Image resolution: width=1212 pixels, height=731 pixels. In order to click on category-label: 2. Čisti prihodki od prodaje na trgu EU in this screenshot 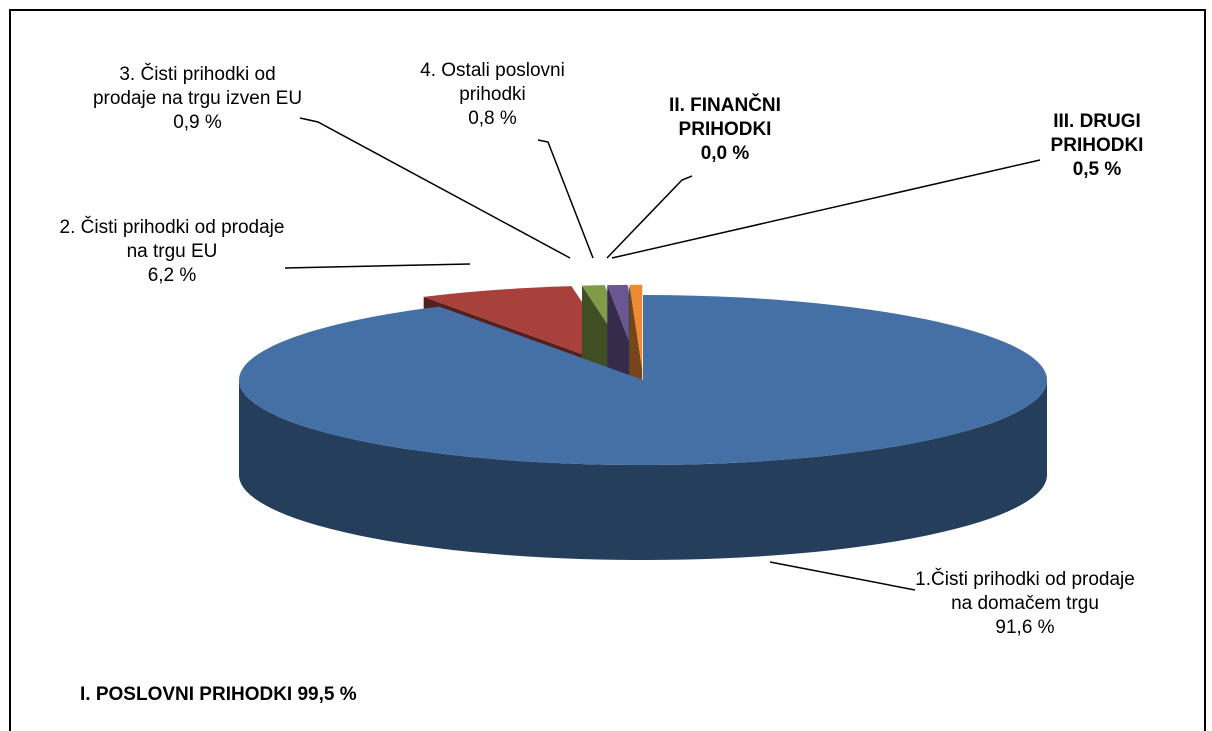, I will do `click(172, 239)`.